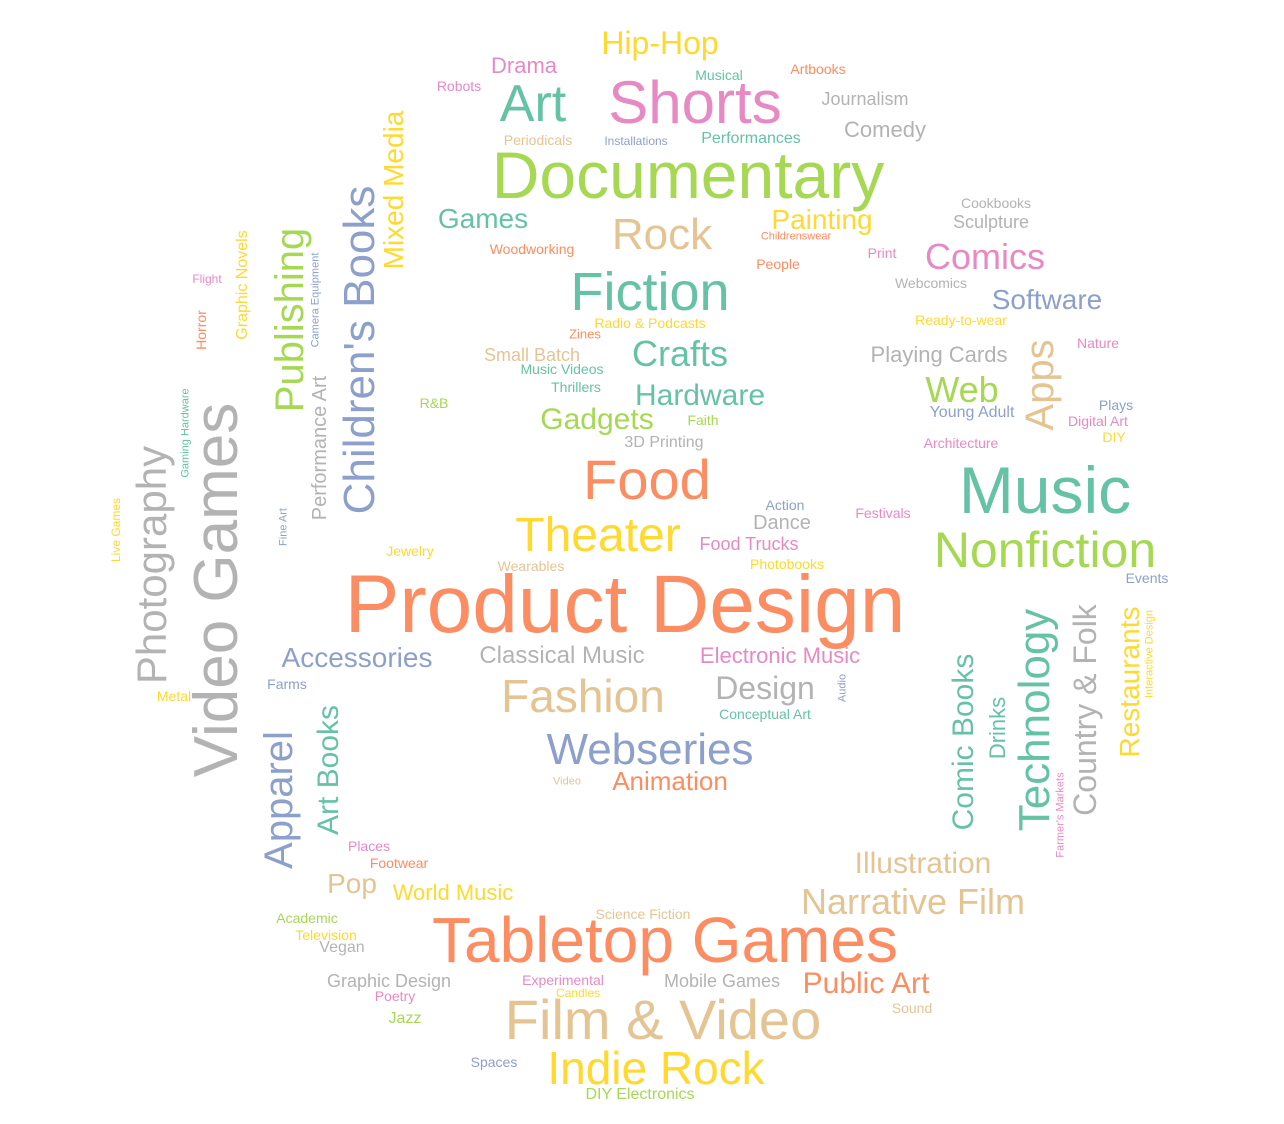  What do you see at coordinates (531, 566) in the screenshot?
I see `word-wearables: Wearables` at bounding box center [531, 566].